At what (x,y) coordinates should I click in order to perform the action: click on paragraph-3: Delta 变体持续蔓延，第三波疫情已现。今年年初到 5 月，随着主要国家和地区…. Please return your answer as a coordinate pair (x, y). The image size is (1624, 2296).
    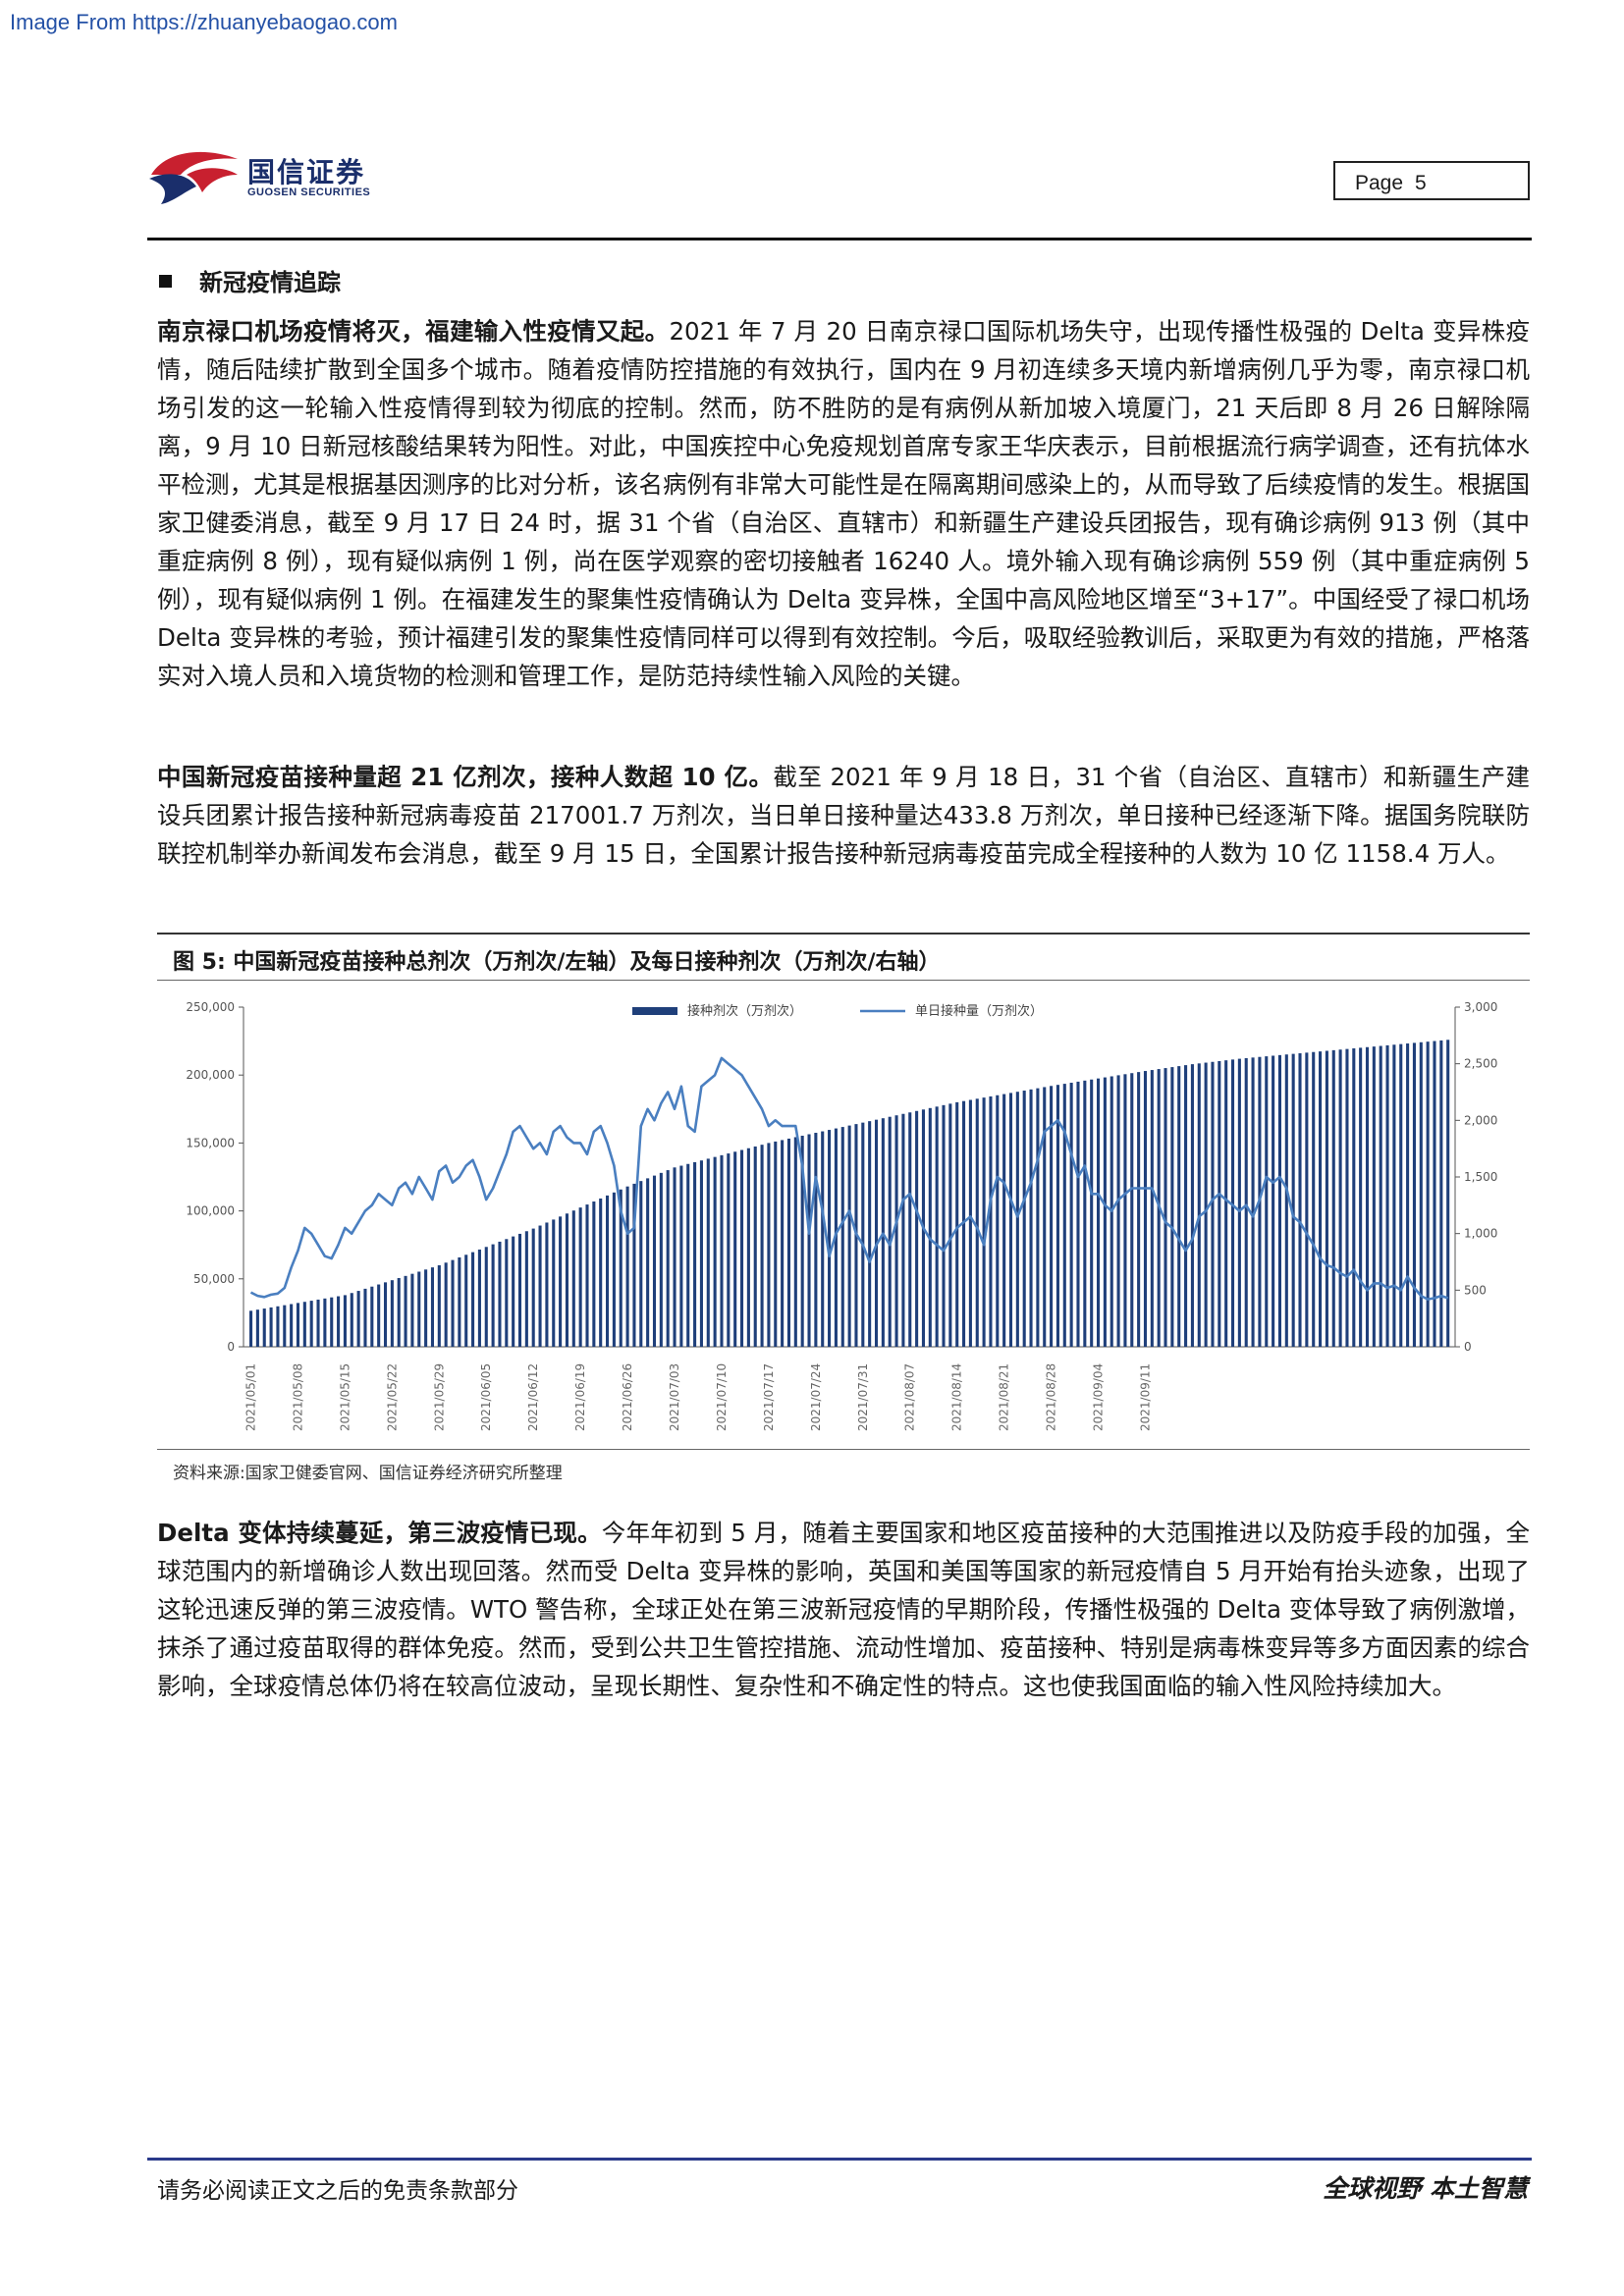
    Looking at the image, I should click on (843, 1609).